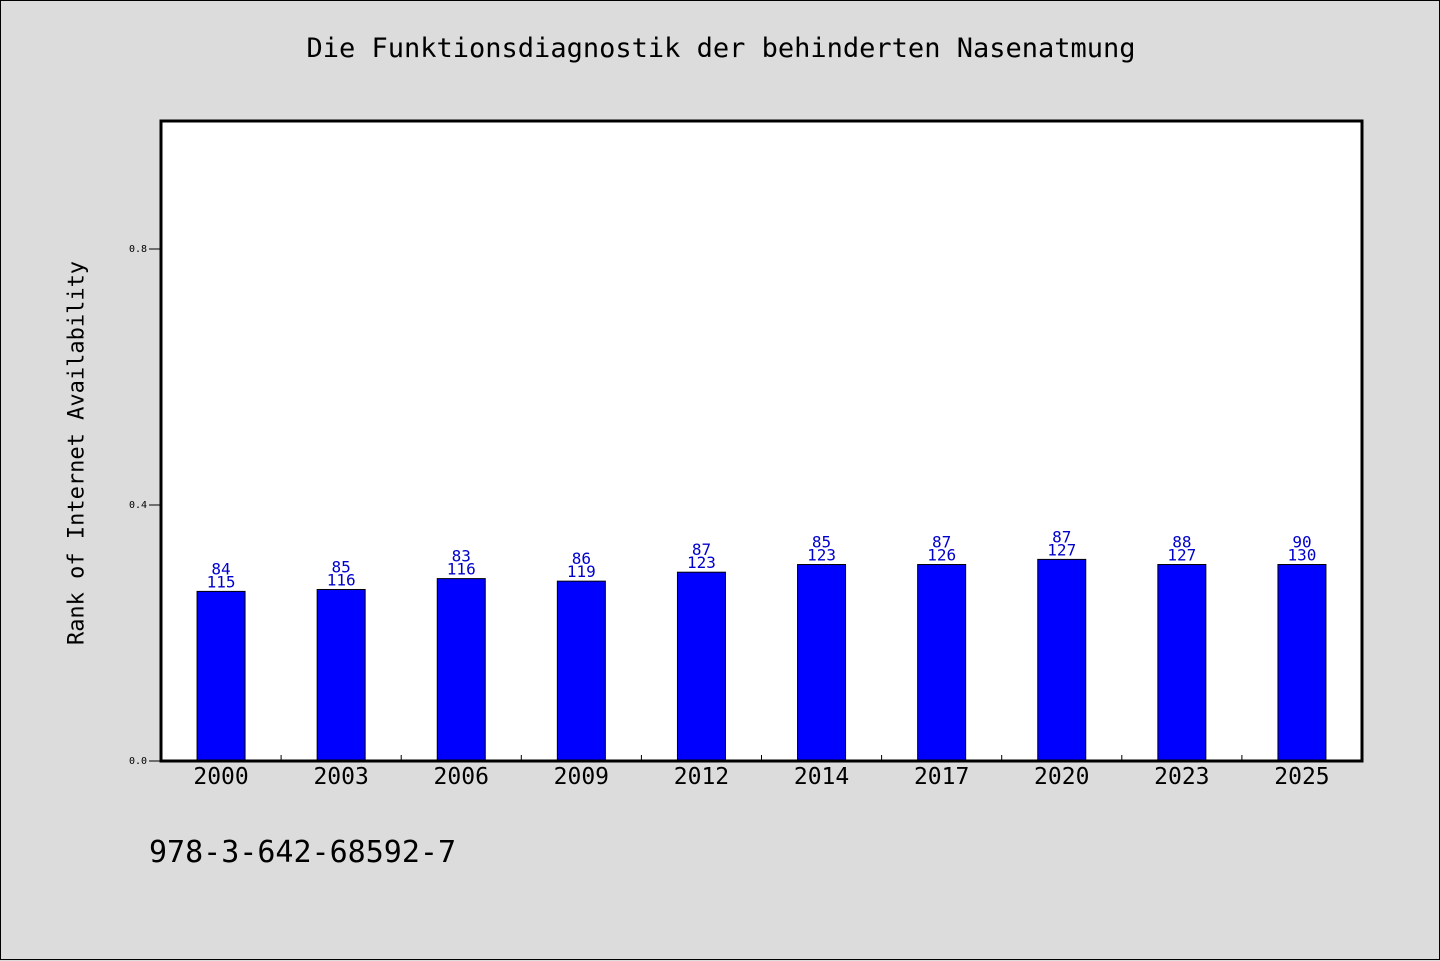  Describe the element at coordinates (581, 777) in the screenshot. I see `x-tick-label: 2009` at that location.